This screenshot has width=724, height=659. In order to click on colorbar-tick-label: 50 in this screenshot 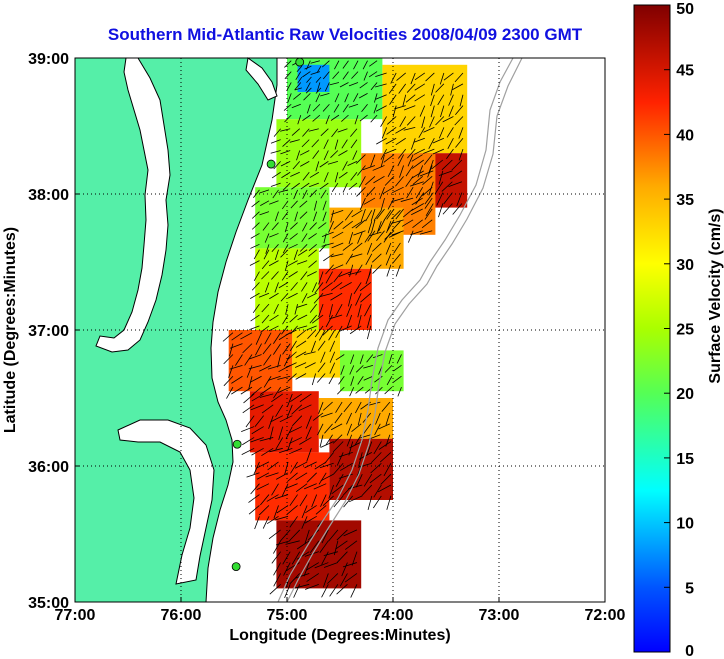, I will do `click(685, 9)`.